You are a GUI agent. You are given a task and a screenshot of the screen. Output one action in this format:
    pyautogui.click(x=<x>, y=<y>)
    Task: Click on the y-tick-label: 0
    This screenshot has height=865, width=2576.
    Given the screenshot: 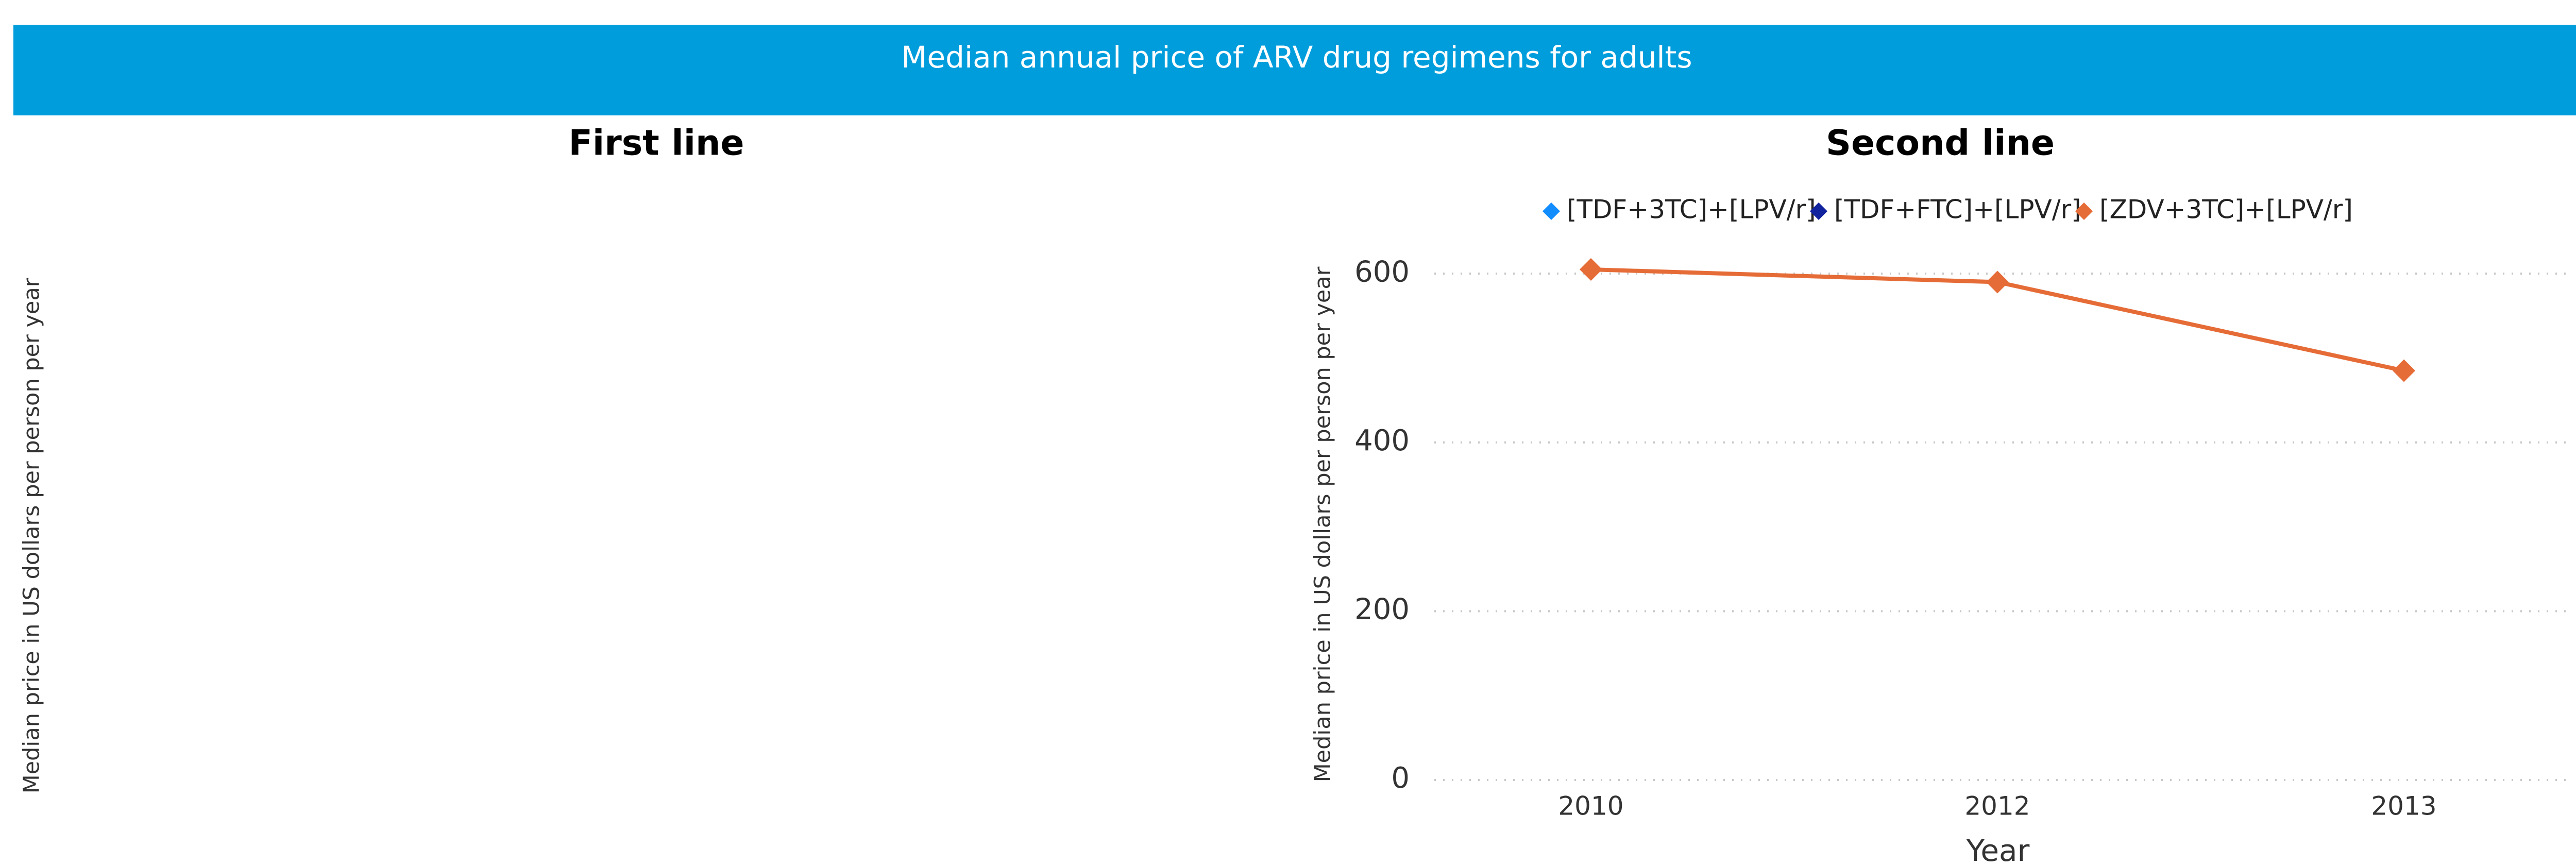 What is the action you would take?
    pyautogui.click(x=1400, y=778)
    